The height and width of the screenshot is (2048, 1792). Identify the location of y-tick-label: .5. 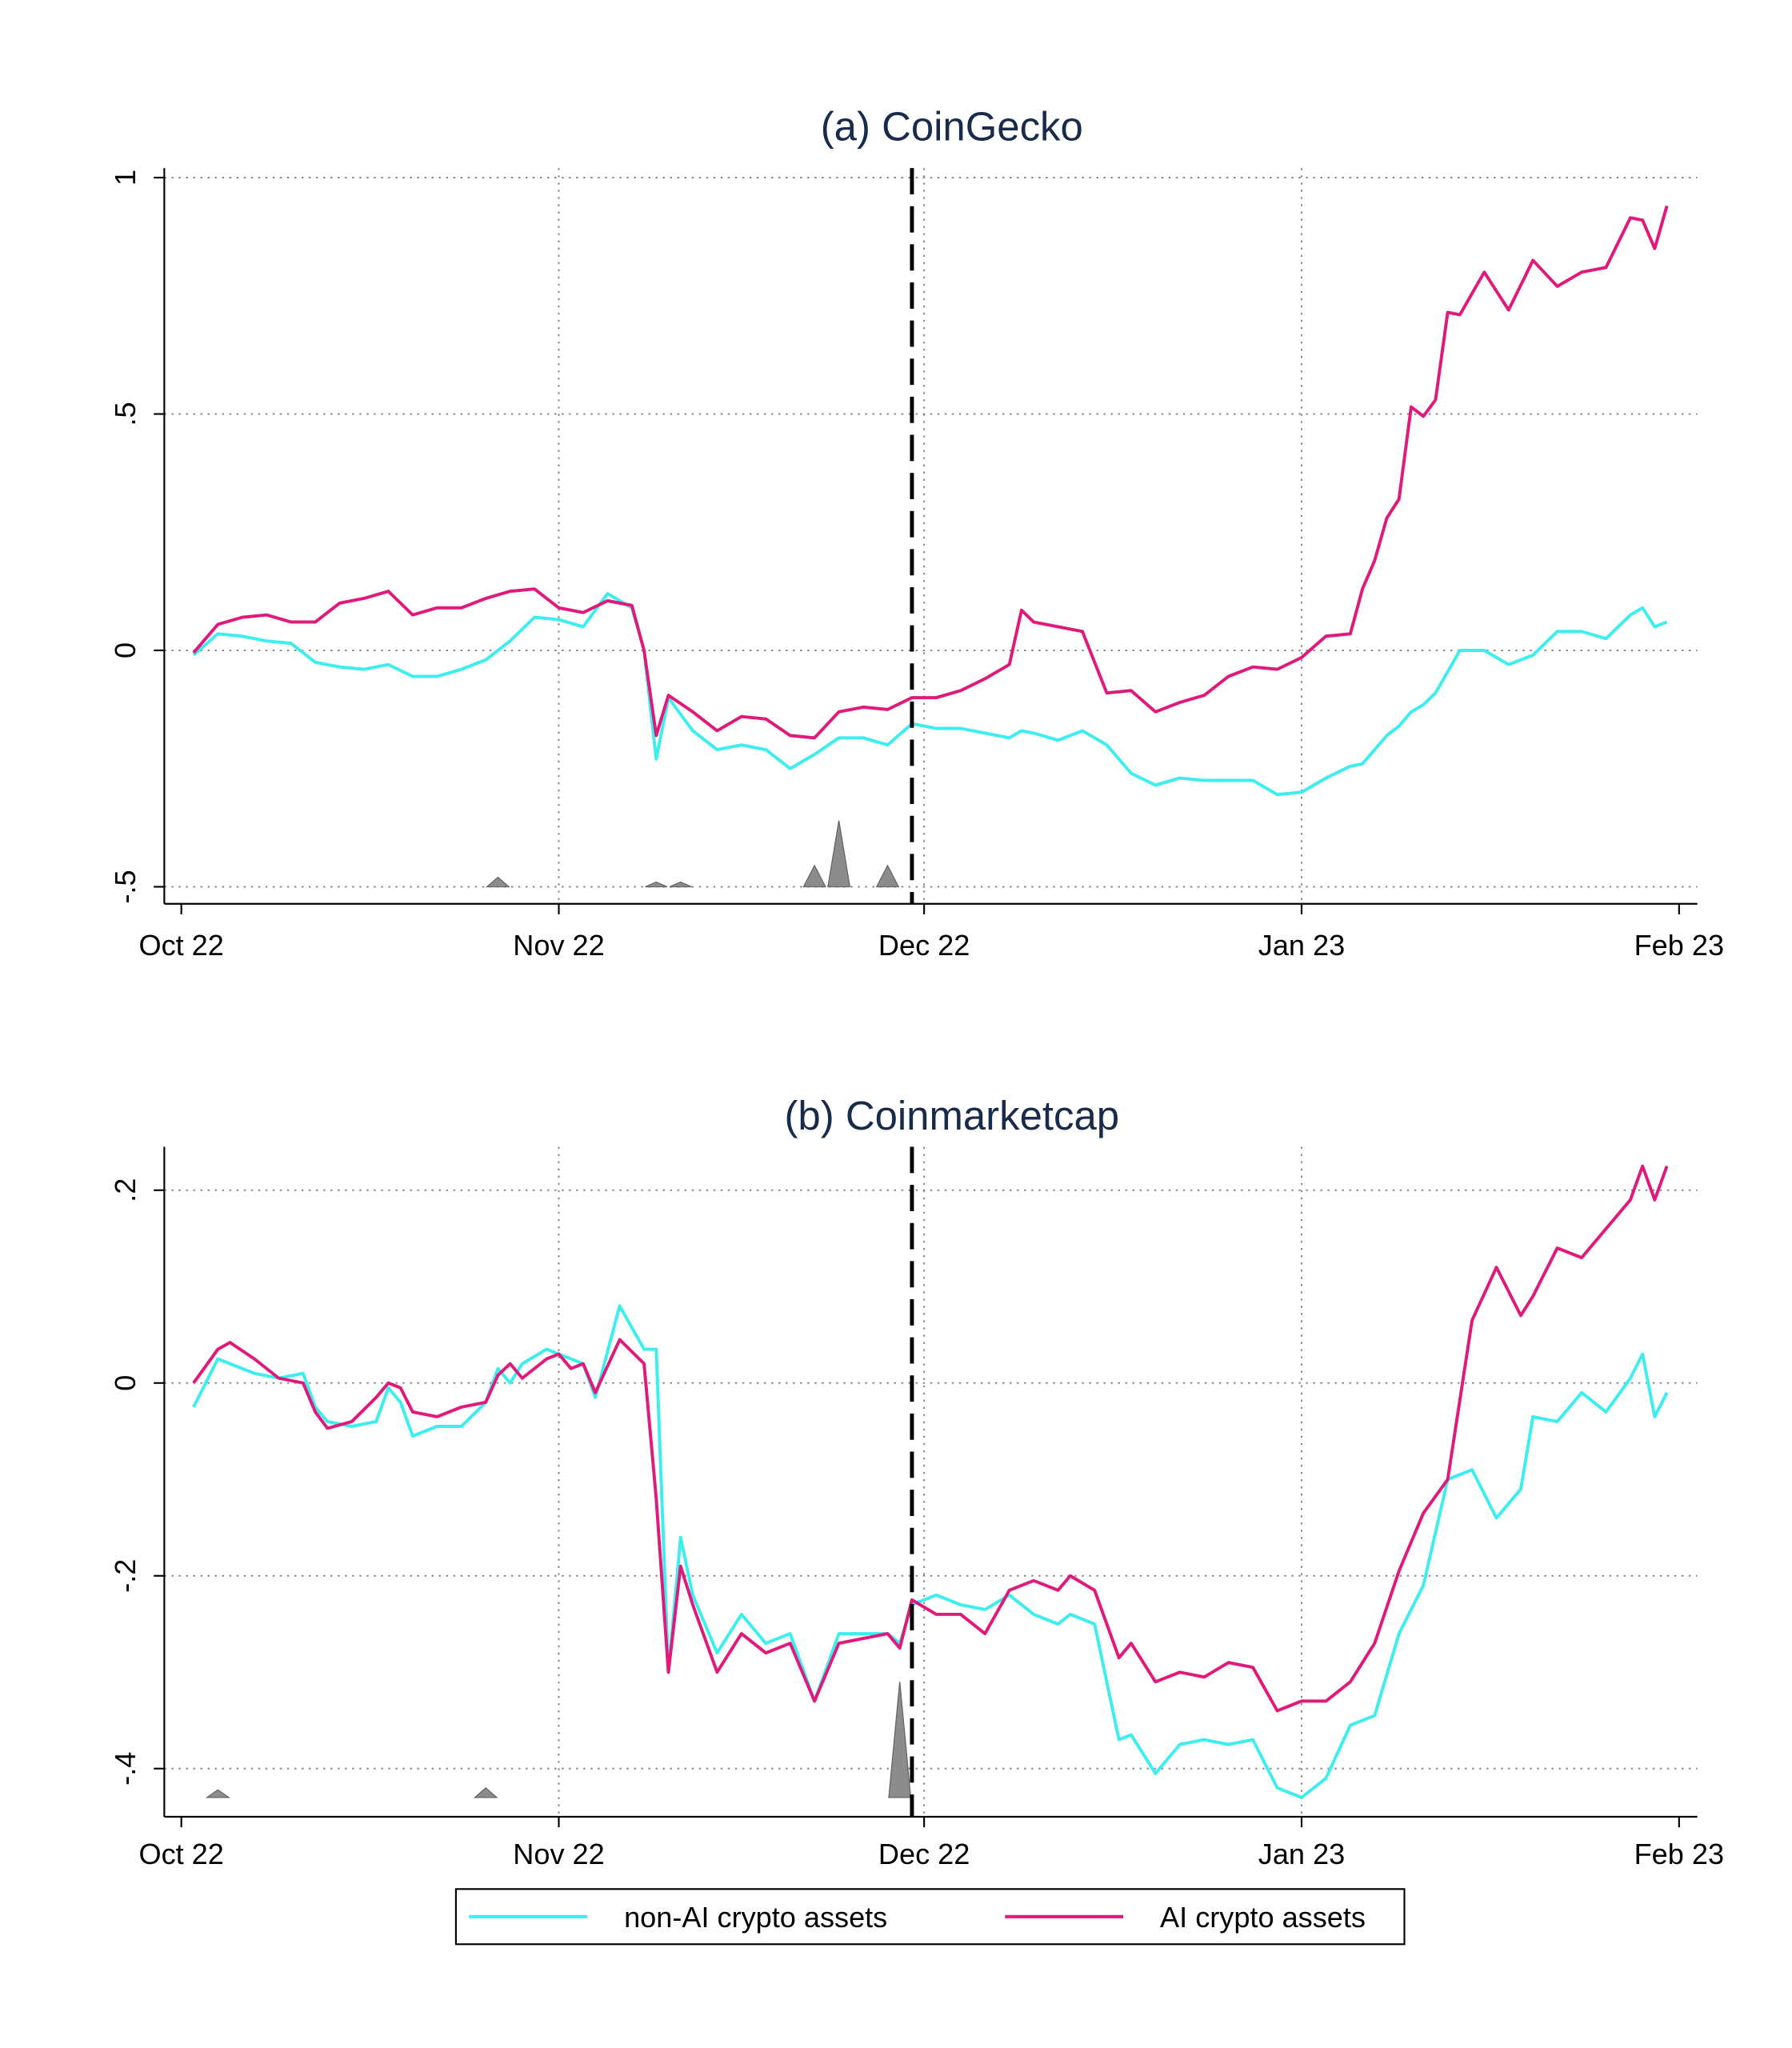
(125, 414).